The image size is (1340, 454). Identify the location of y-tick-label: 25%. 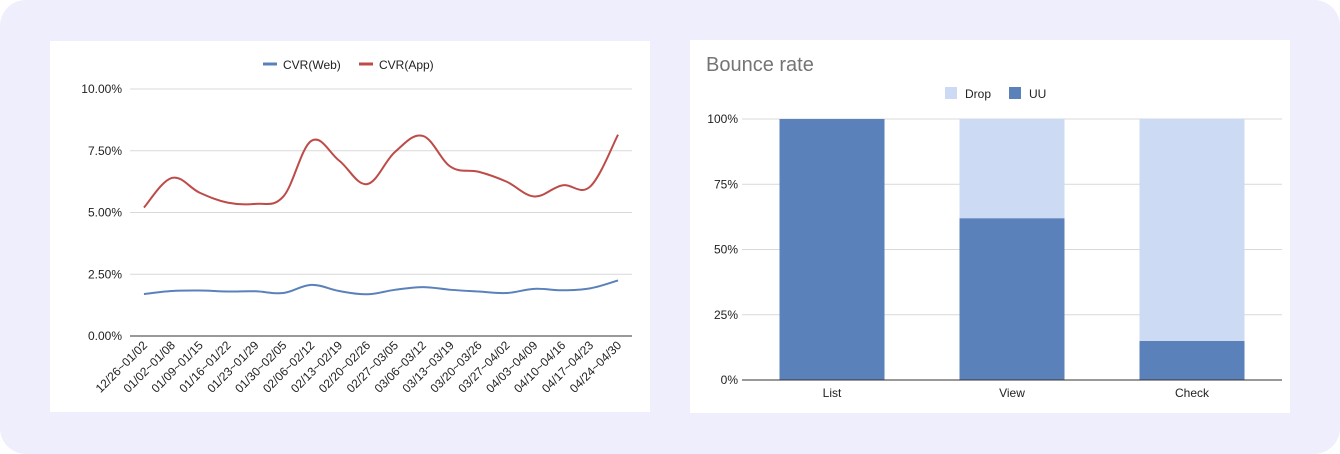
(726, 315).